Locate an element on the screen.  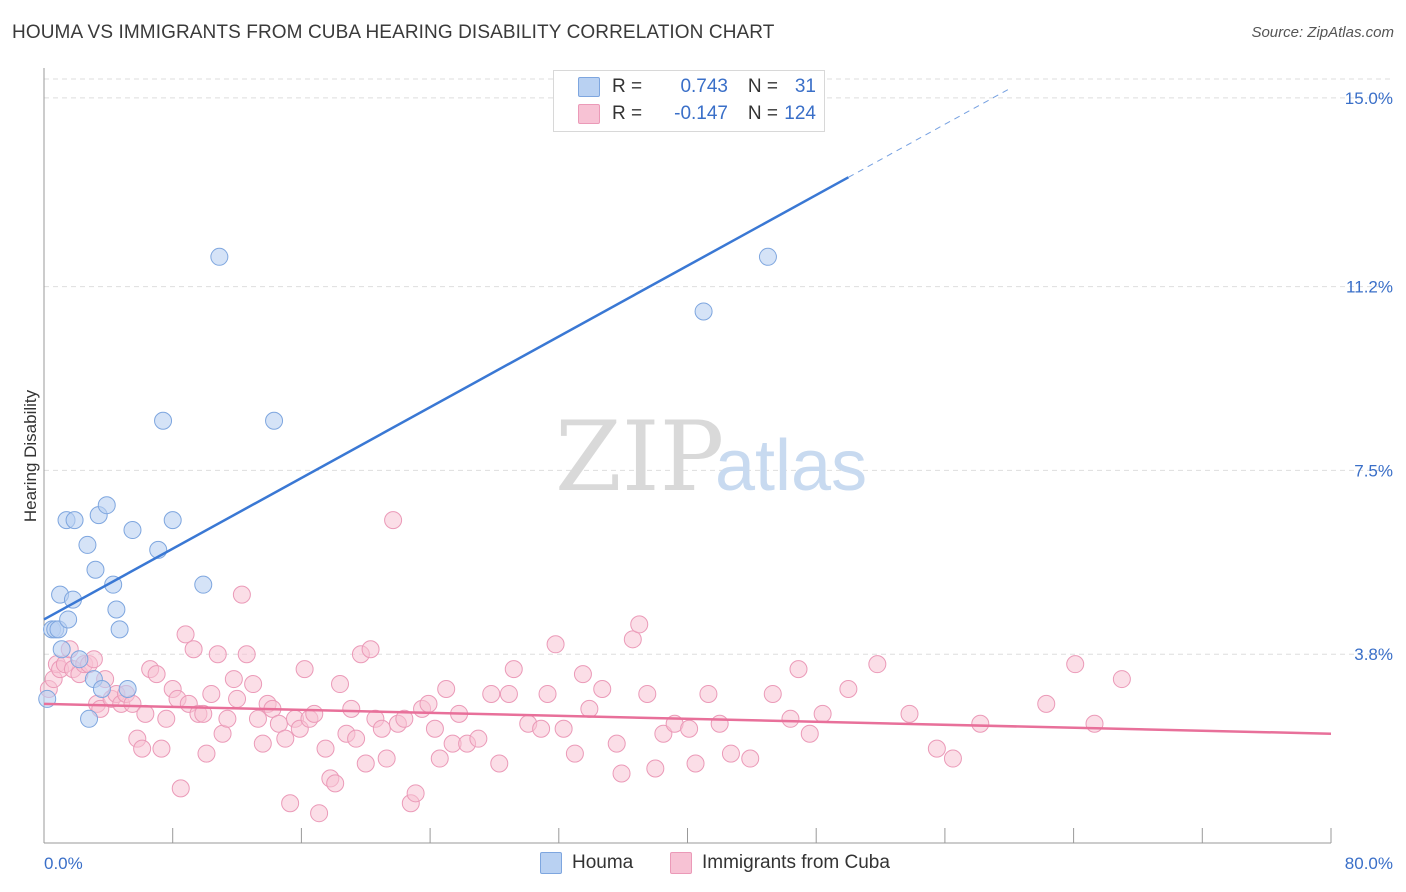
x-tick-label-left: 0.0% is located at coordinates (63, 863).